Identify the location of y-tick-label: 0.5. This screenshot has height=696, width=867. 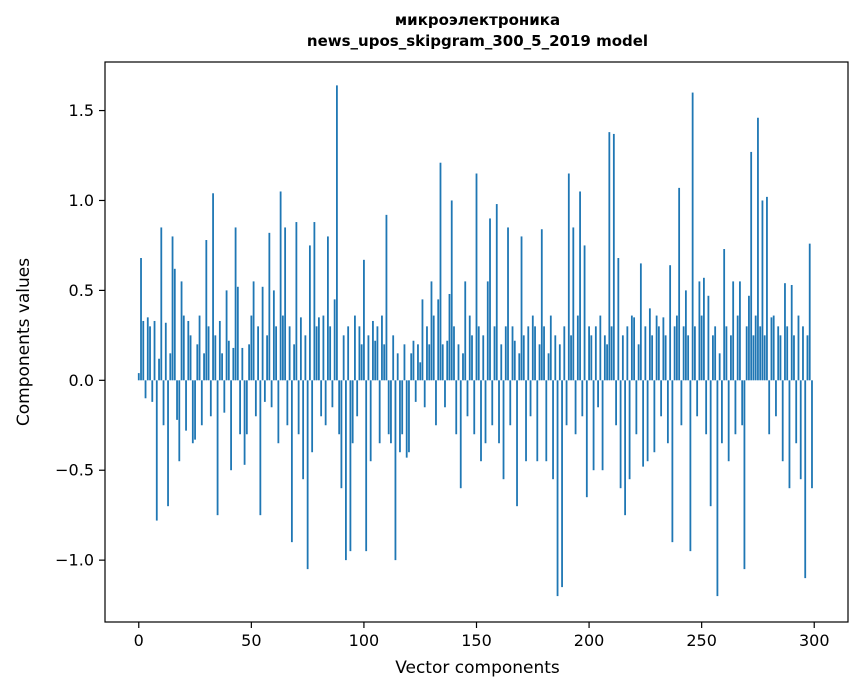
(81, 290).